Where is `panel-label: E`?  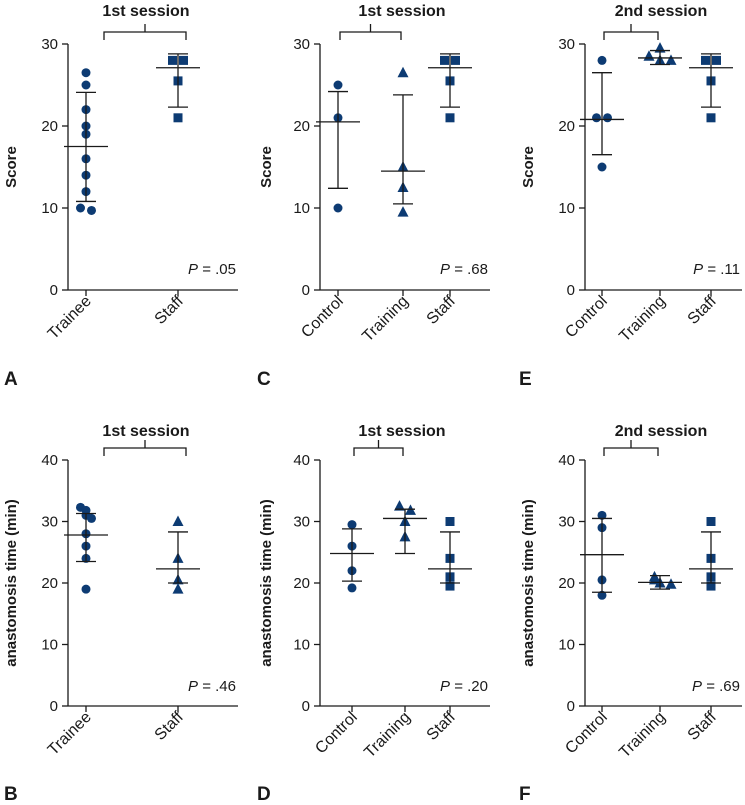 panel-label: E is located at coordinates (525, 379).